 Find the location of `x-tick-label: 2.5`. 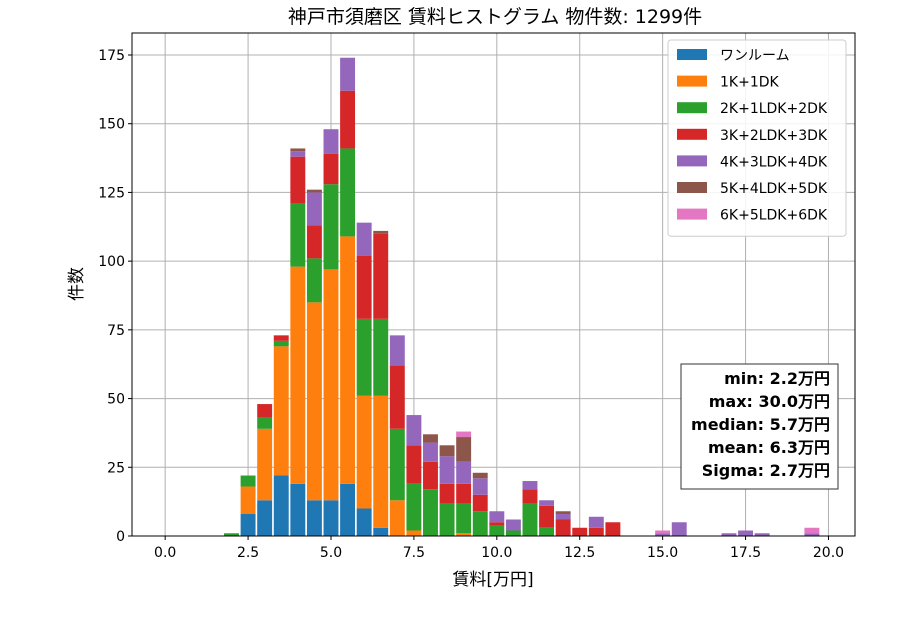

x-tick-label: 2.5 is located at coordinates (248, 553).